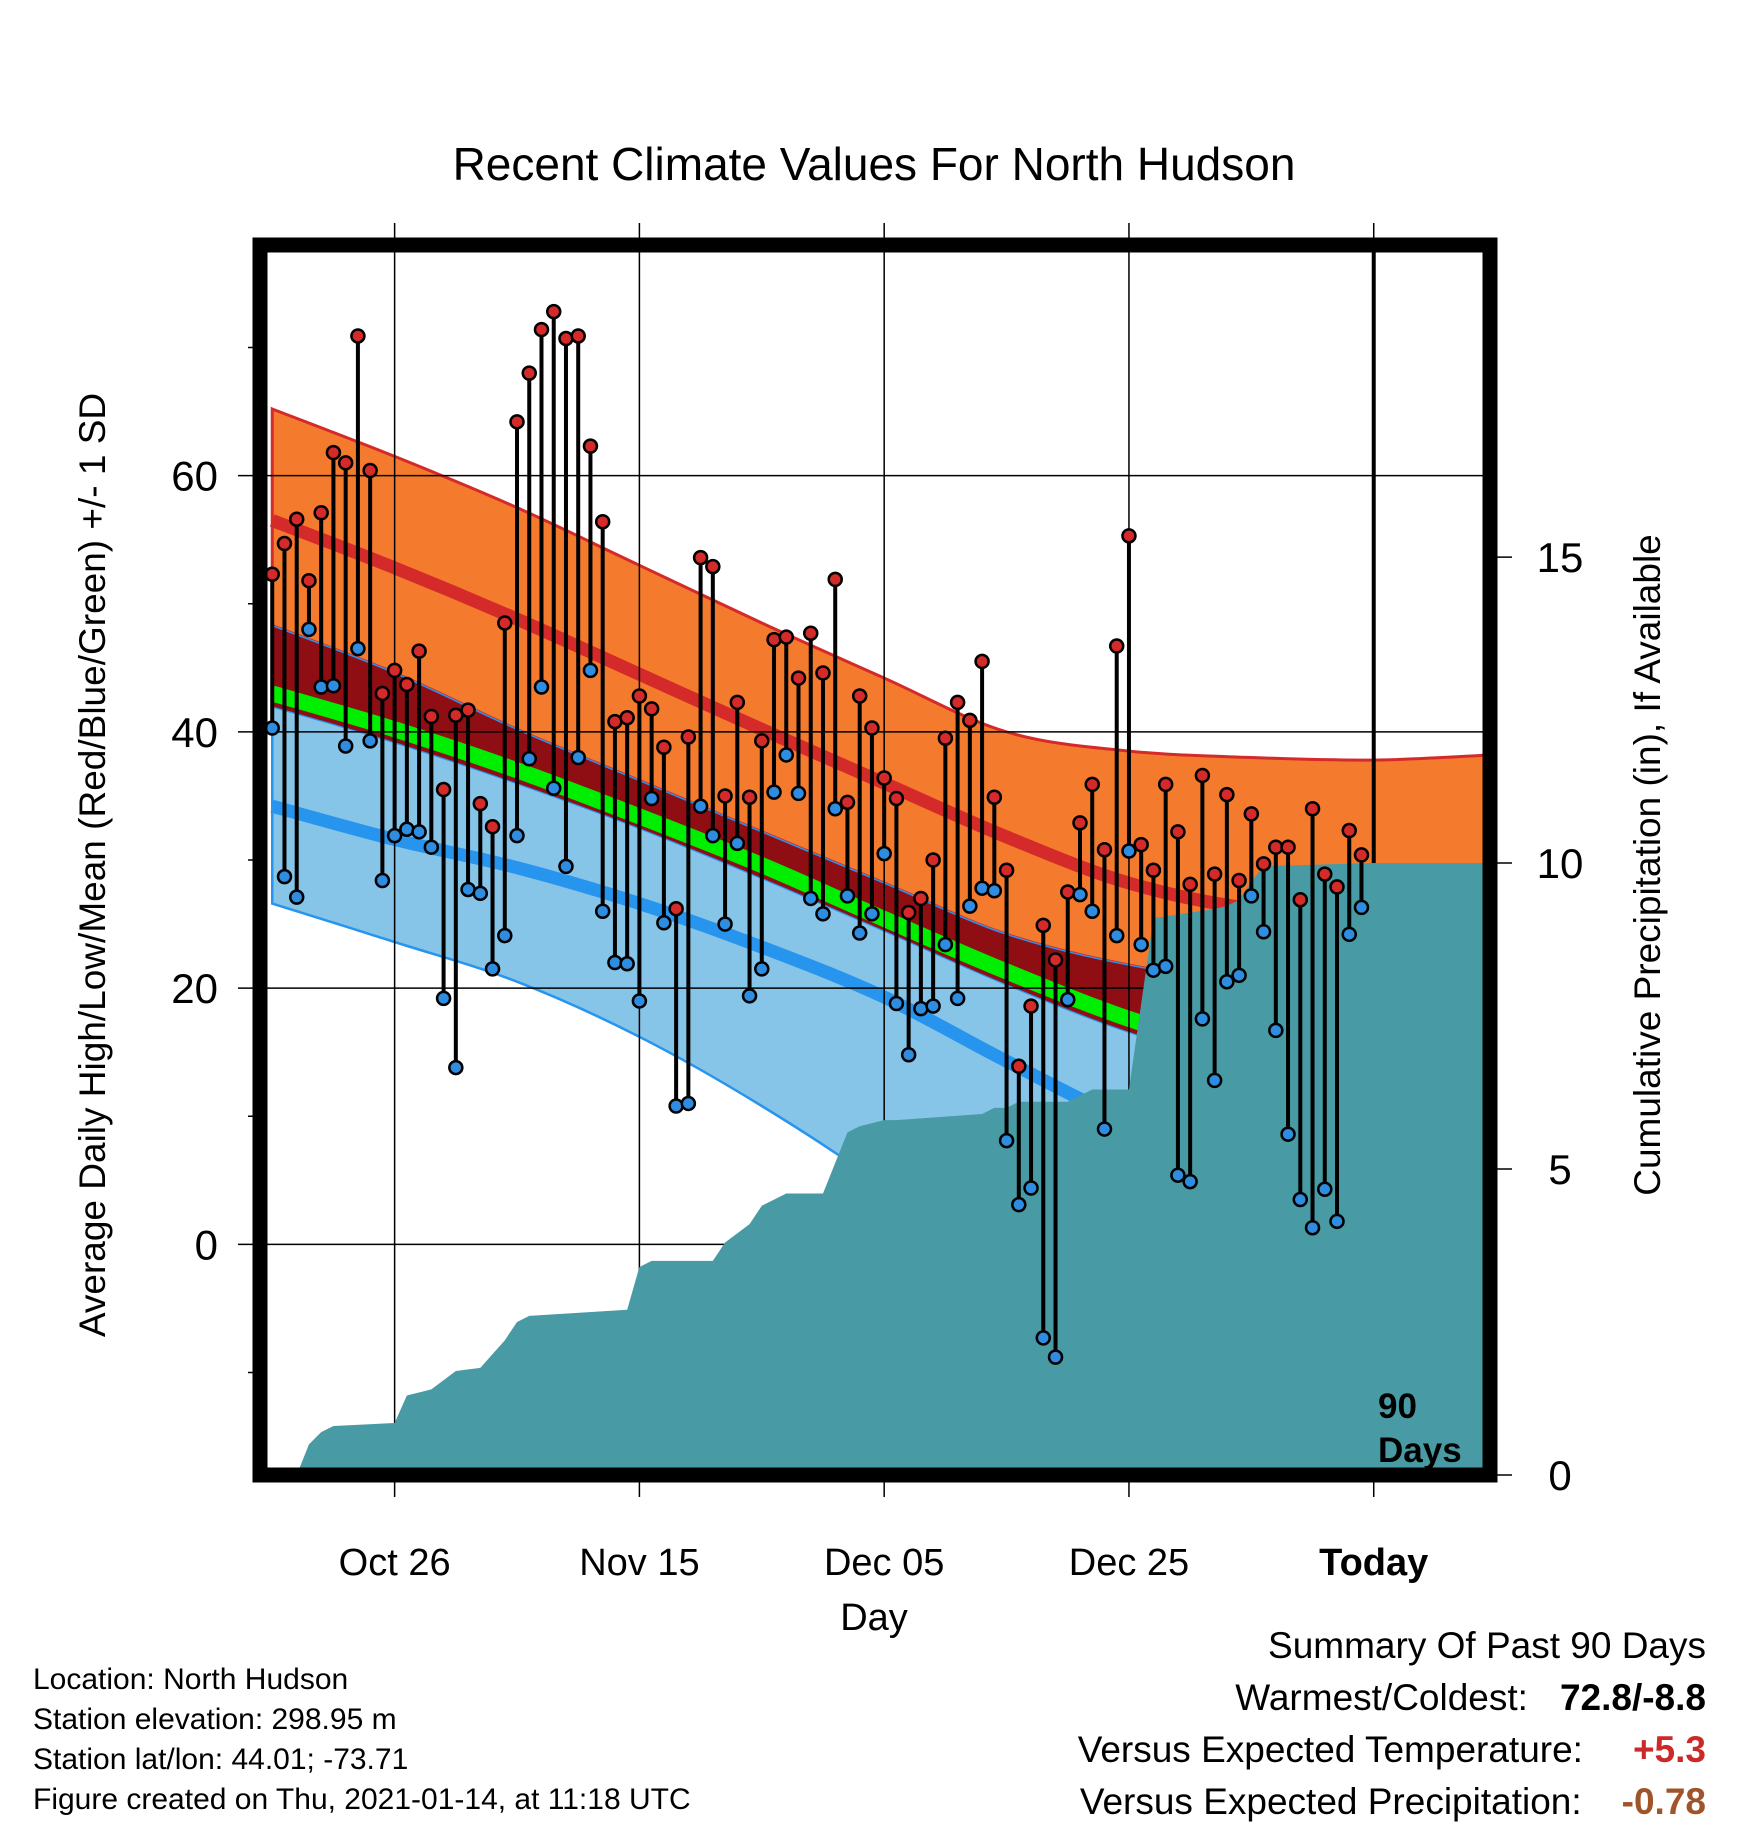 This screenshot has height=1828, width=1748. I want to click on y2-tick-label: 10, so click(1560, 863).